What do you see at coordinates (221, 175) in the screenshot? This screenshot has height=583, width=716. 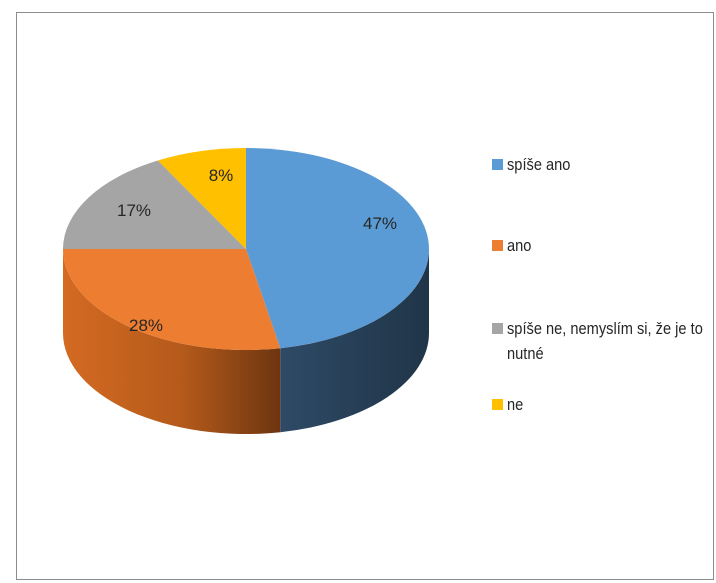 I see `pie-data-label-ne: 8%` at bounding box center [221, 175].